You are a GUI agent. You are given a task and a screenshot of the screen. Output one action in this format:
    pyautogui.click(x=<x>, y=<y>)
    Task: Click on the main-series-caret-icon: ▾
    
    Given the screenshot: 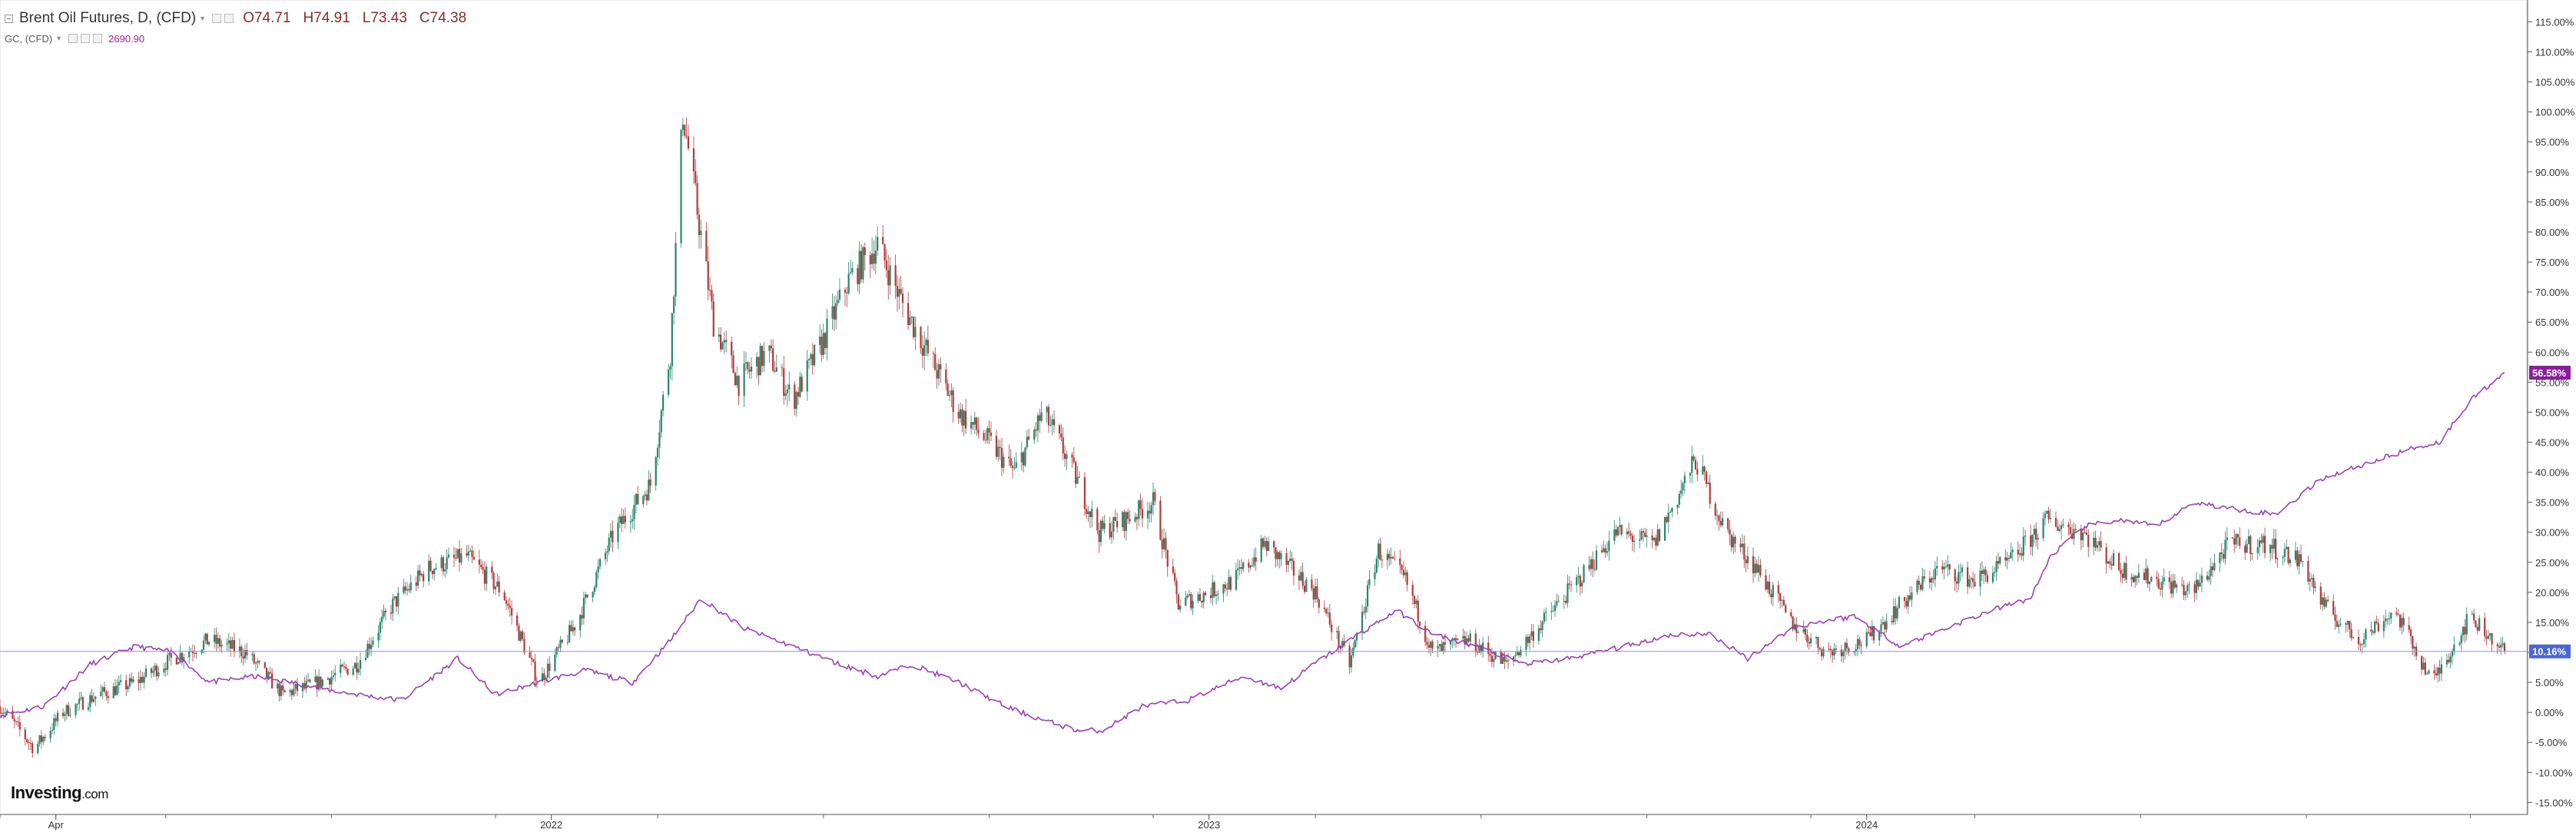 What is the action you would take?
    pyautogui.click(x=203, y=18)
    